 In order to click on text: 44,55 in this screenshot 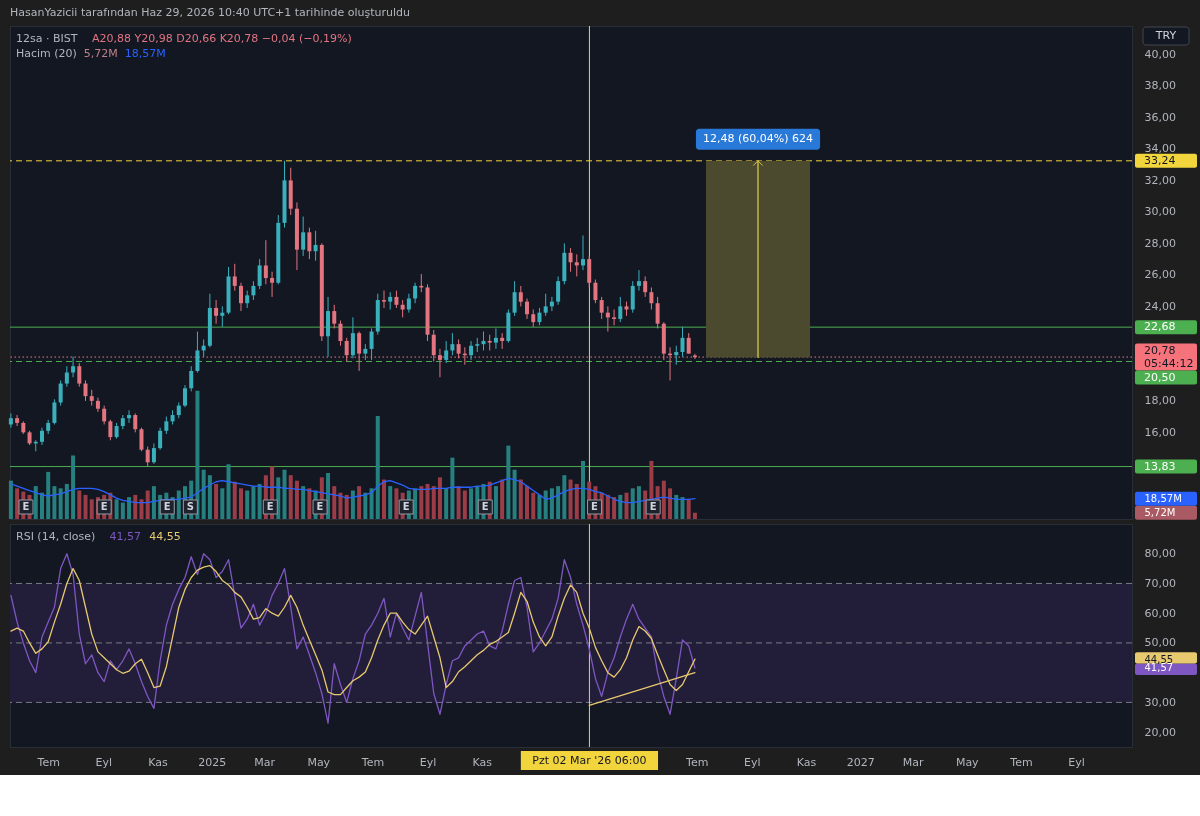, I will do `click(165, 536)`.